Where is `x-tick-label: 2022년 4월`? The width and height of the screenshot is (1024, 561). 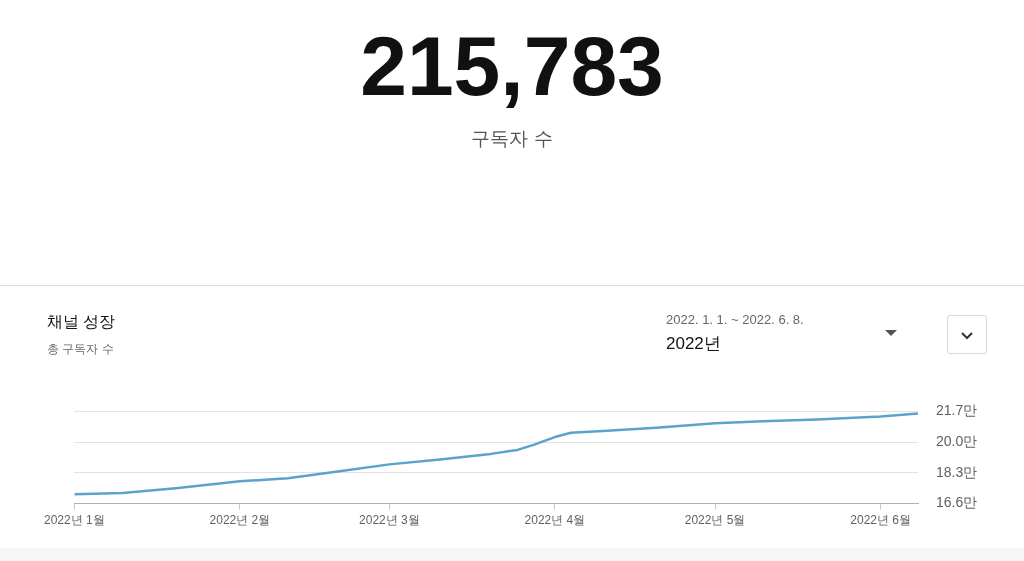
x-tick-label: 2022년 4월 is located at coordinates (555, 520).